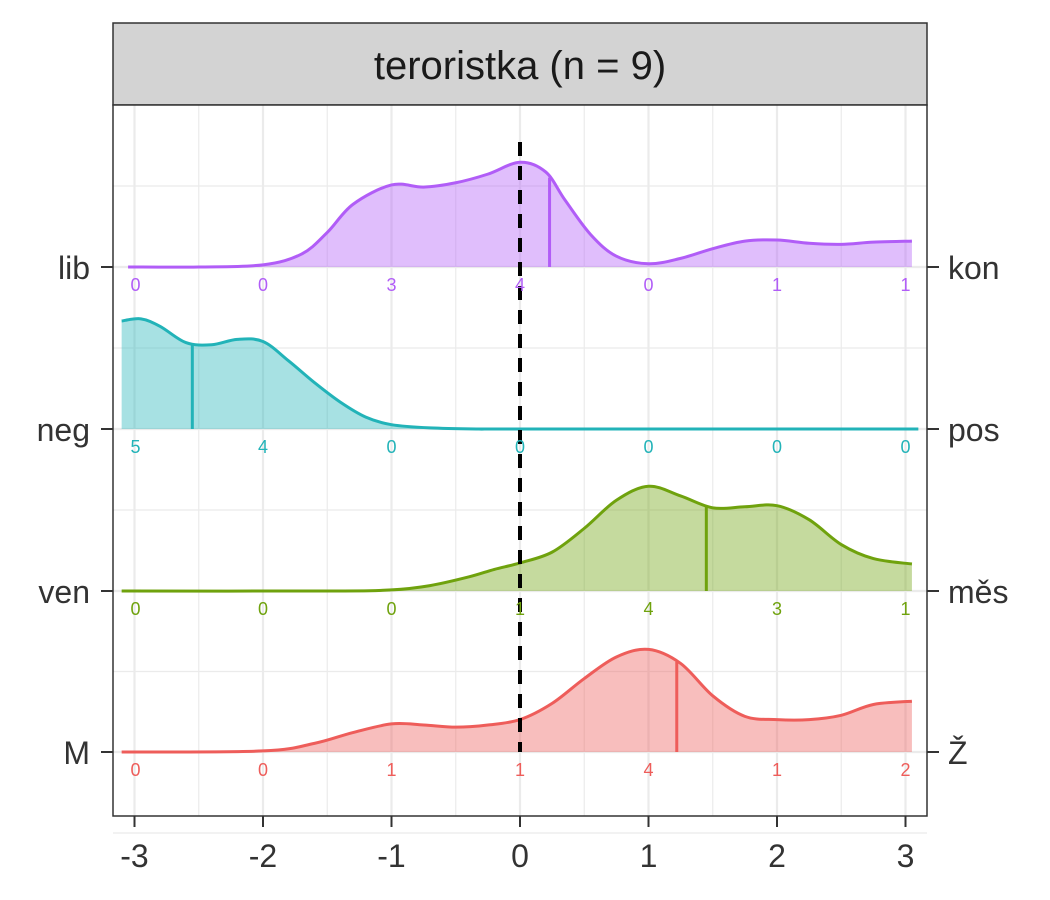 The width and height of the screenshot is (1050, 900). I want to click on count-label-ven: 3, so click(777, 609).